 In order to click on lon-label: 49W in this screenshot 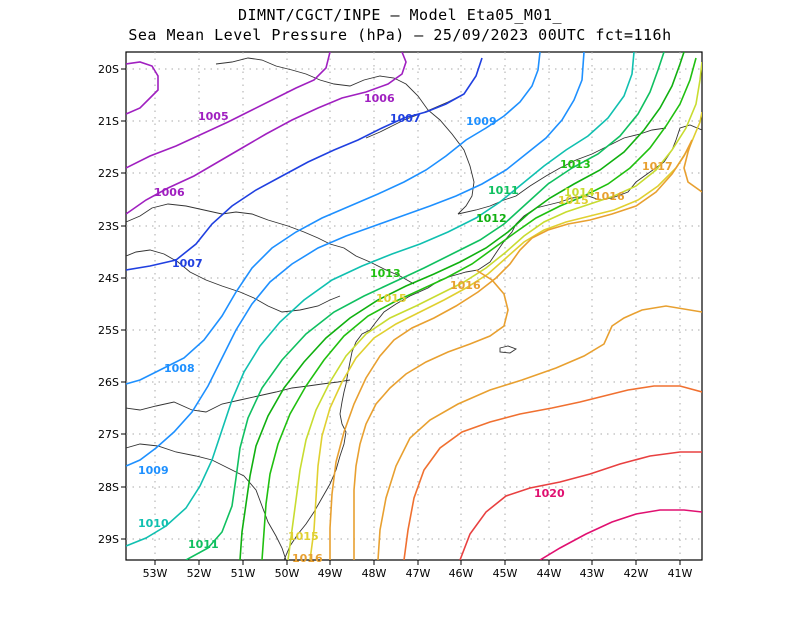, I will do `click(330, 573)`.